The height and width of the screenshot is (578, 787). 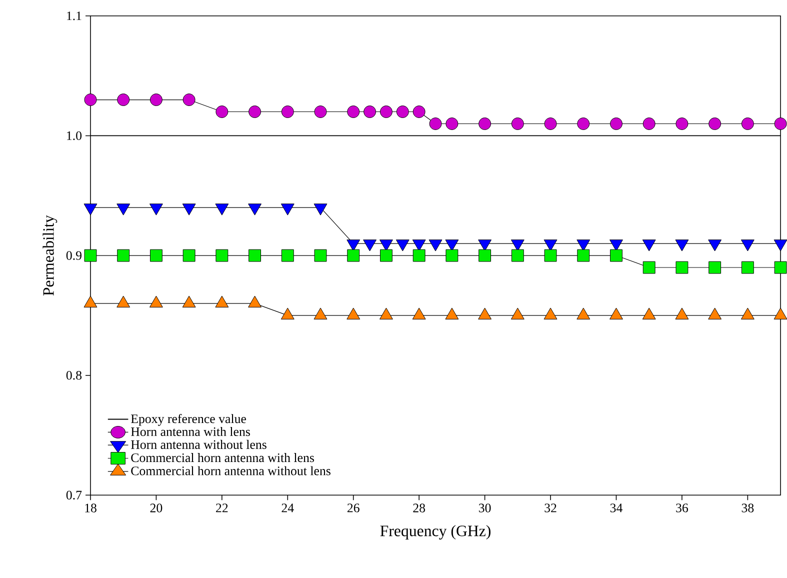 I want to click on legend-label: Commercial horn antenna without lens, so click(x=230, y=471).